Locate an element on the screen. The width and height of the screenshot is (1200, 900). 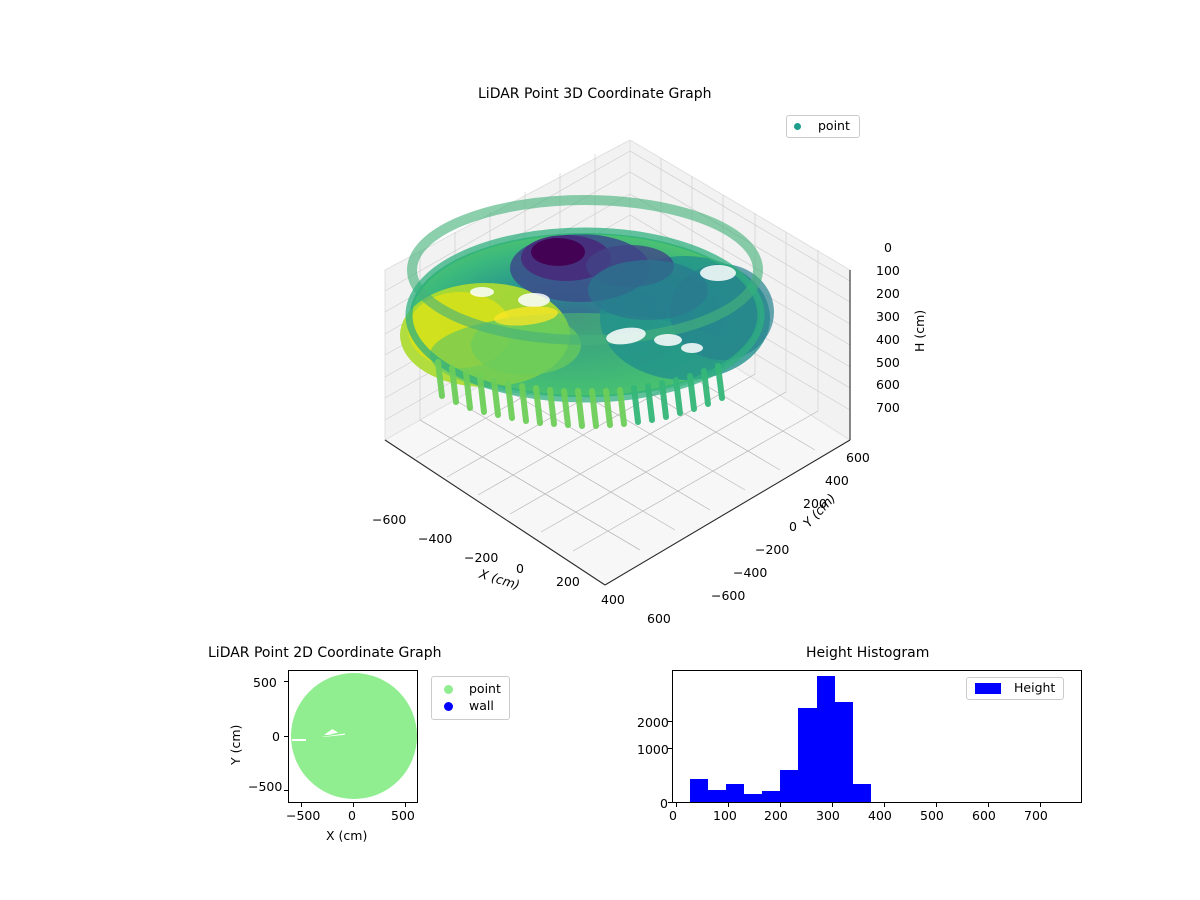
plot3d-ytick-1: −400 is located at coordinates (750, 572).